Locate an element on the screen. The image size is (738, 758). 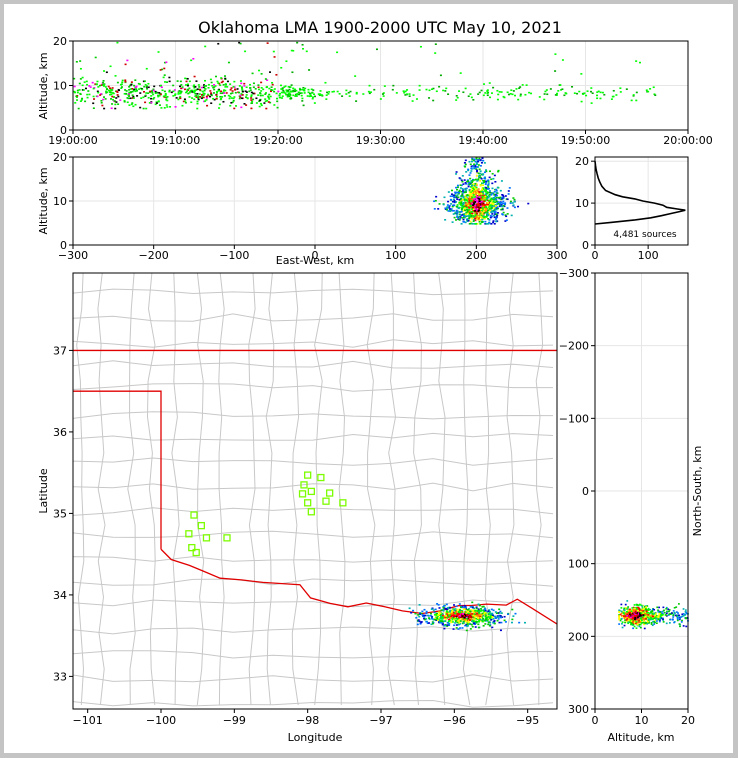
ns-altitude-ylabel: North-South, km is located at coordinates (697, 491).